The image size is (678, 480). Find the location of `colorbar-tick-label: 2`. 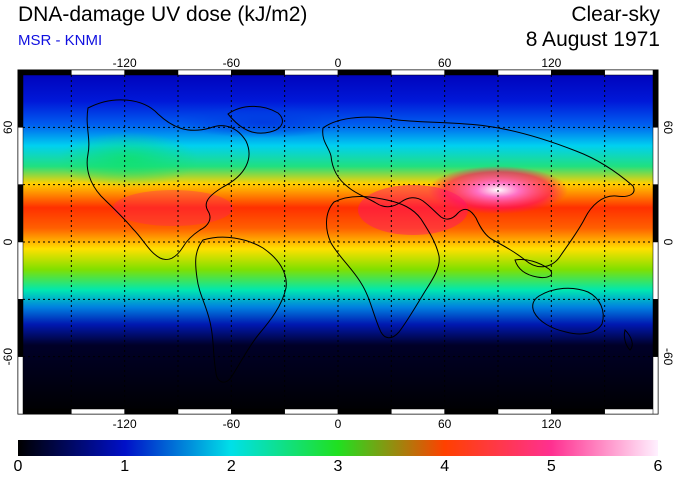

colorbar-tick-label: 2 is located at coordinates (231, 466).